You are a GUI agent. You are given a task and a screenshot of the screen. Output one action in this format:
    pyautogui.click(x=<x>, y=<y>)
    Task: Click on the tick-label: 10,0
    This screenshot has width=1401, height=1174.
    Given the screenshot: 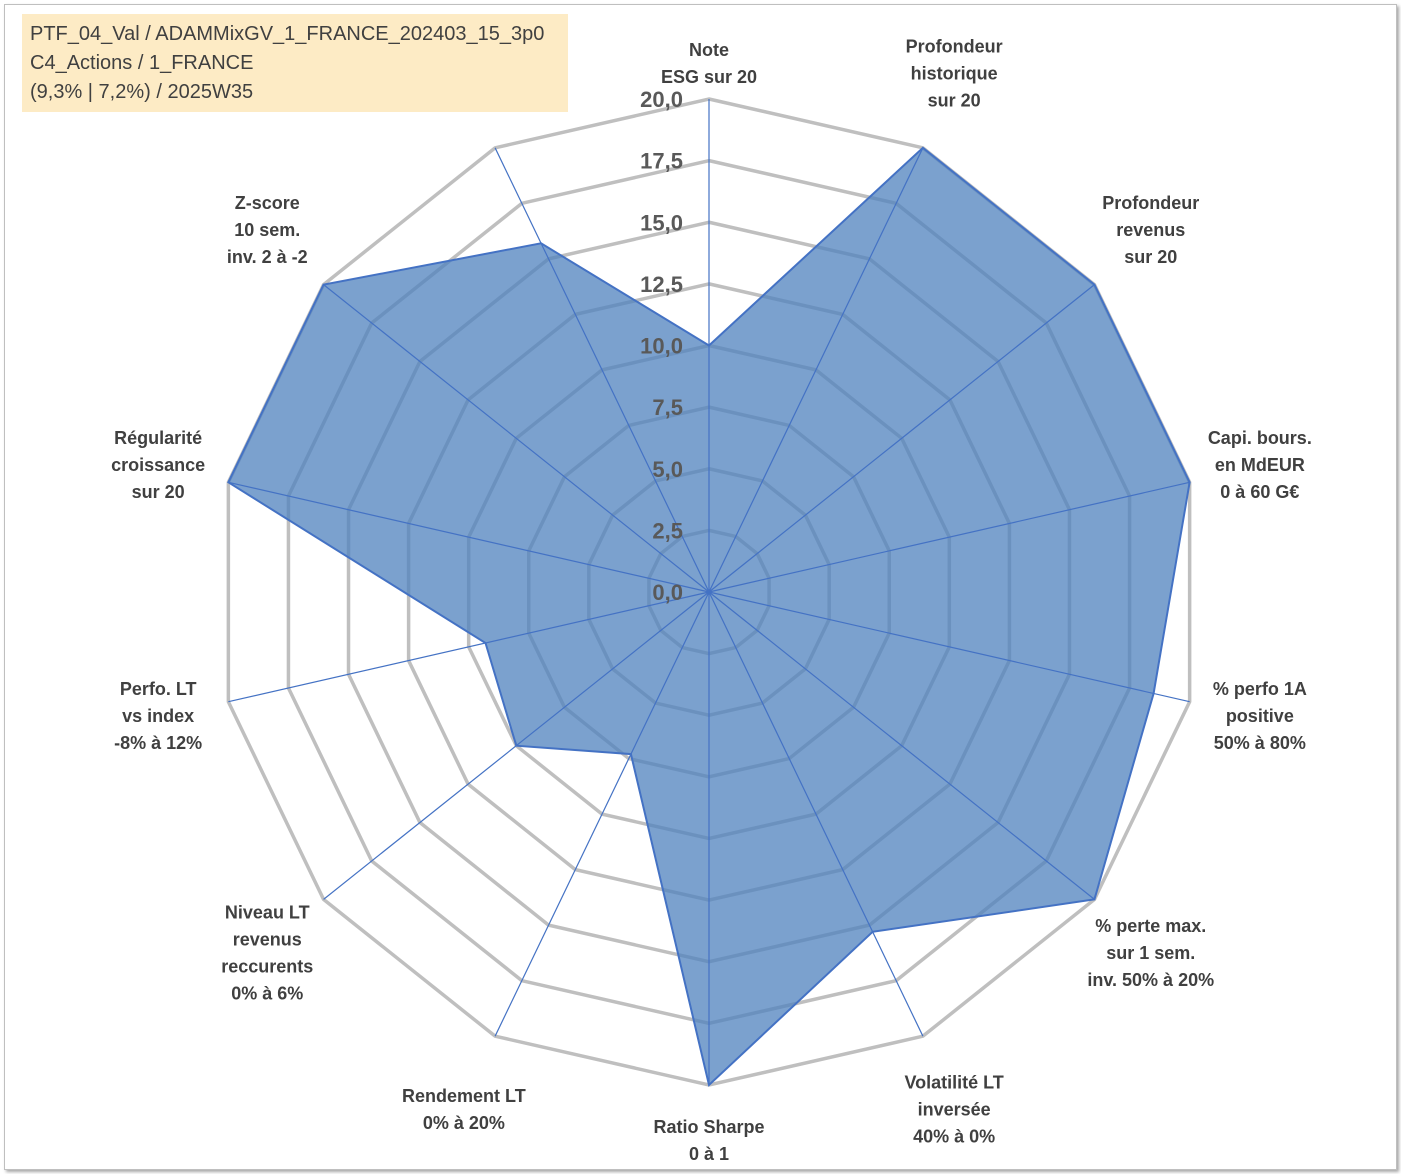 What is the action you would take?
    pyautogui.click(x=661, y=346)
    